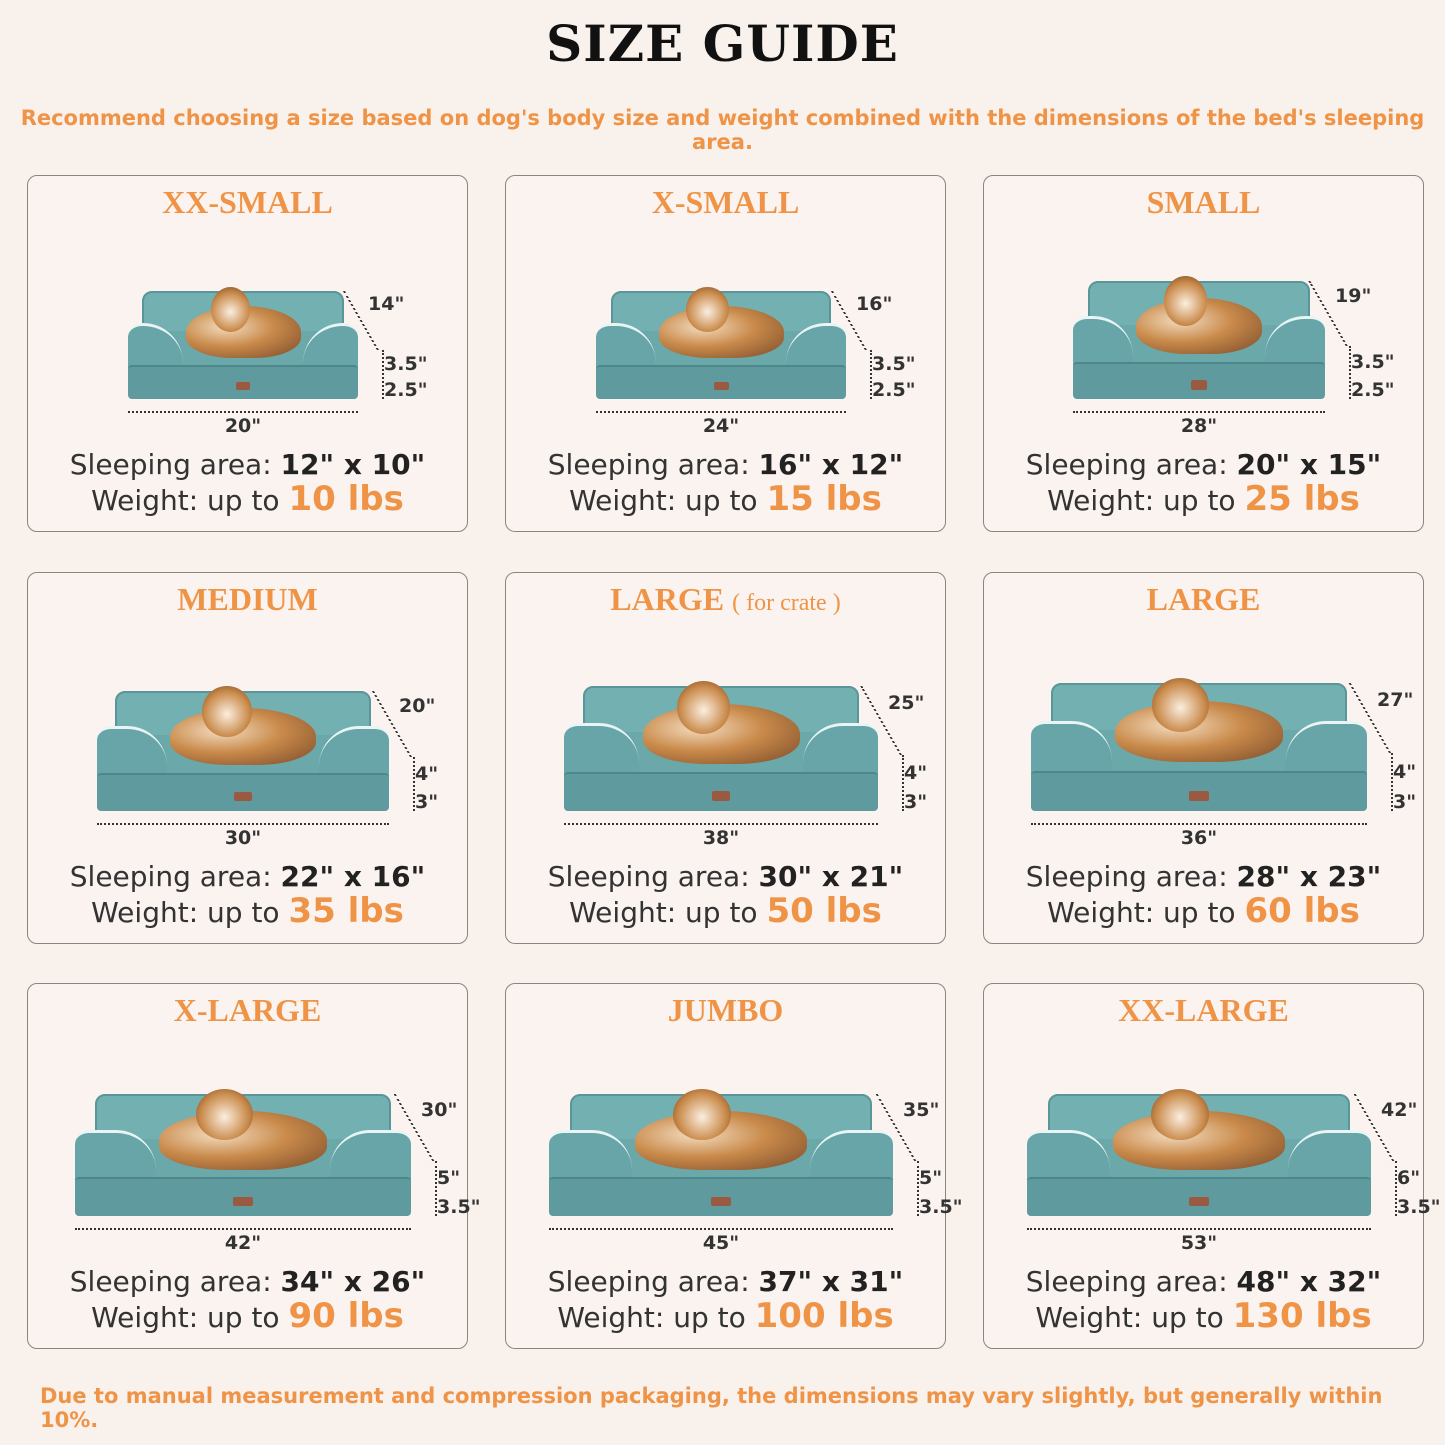 The width and height of the screenshot is (1445, 1445). Describe the element at coordinates (824, 499) in the screenshot. I see `weight-value: 15 lbs` at that location.